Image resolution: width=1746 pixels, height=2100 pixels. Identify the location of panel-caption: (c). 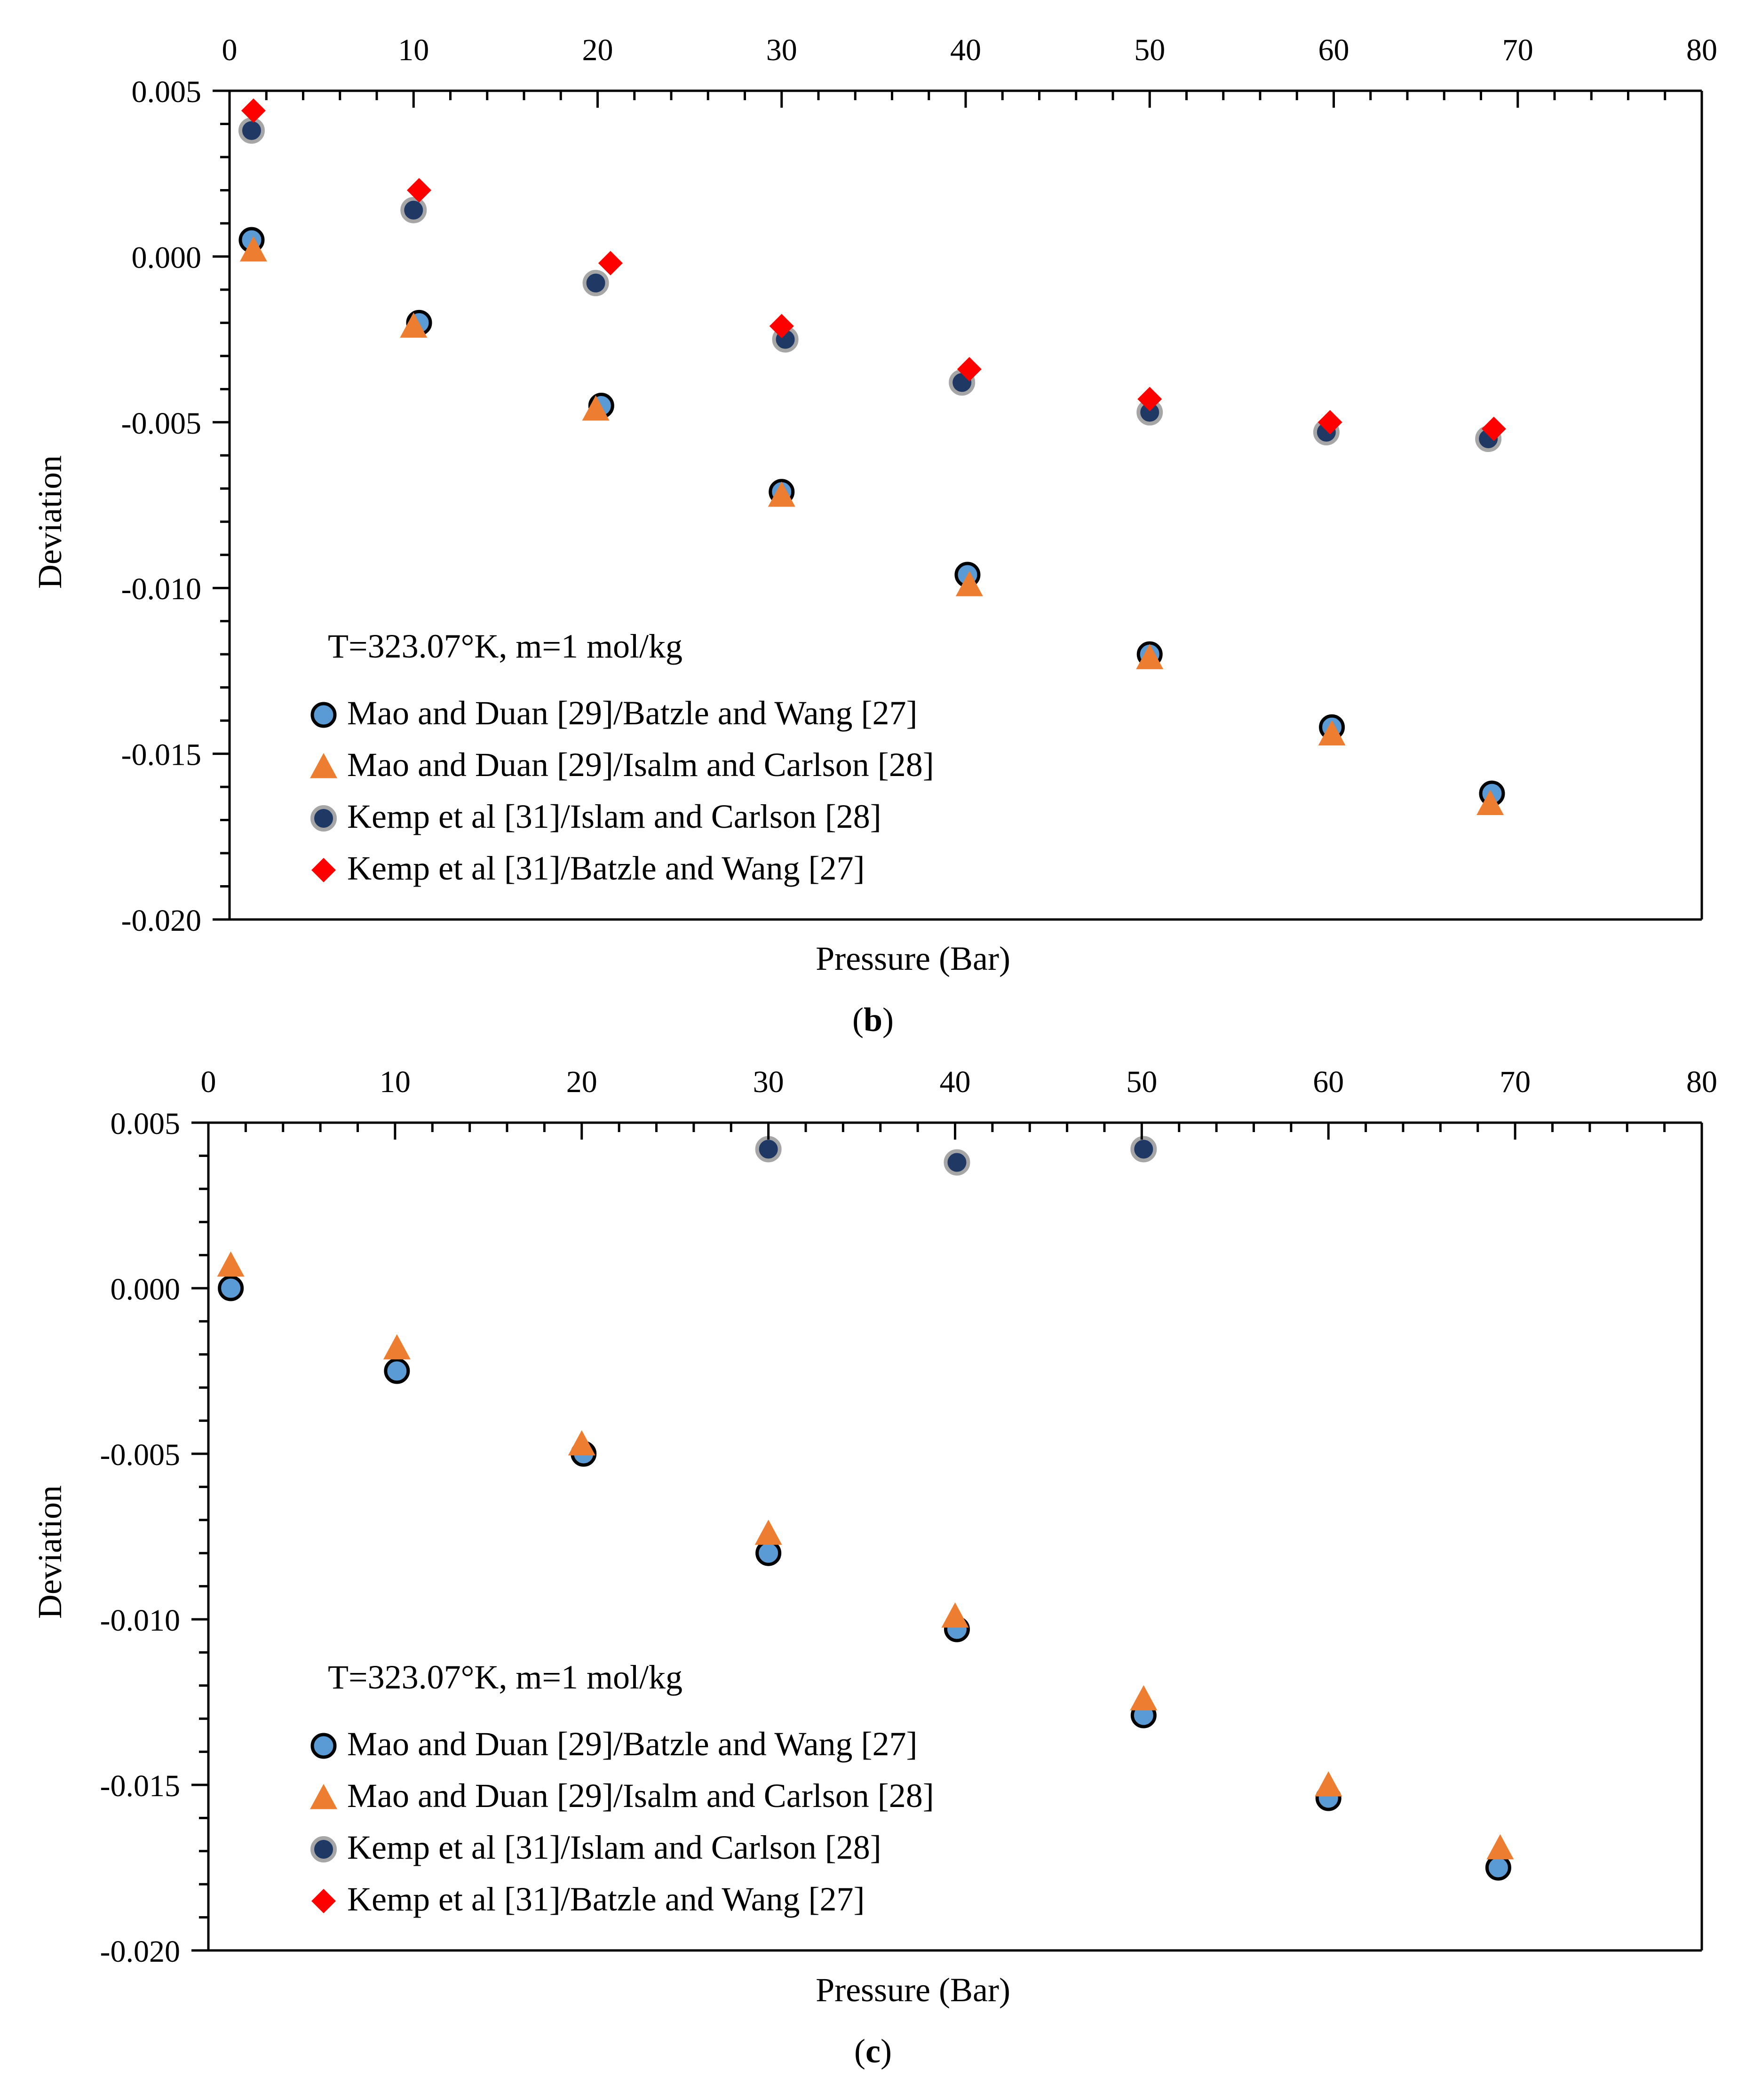
(873, 2051).